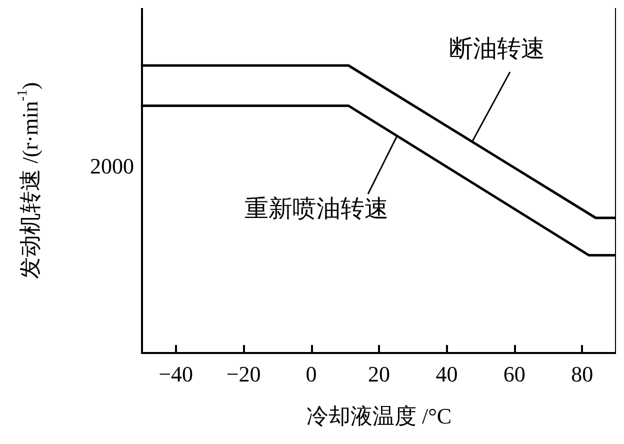 The image size is (624, 444). Describe the element at coordinates (497, 49) in the screenshot. I see `text: 断油转速` at that location.